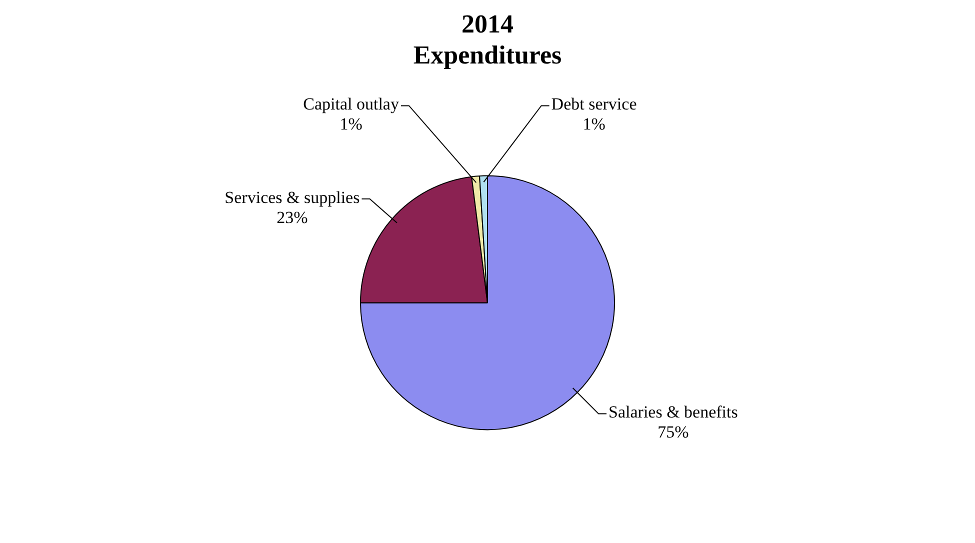 Image resolution: width=975 pixels, height=543 pixels. Describe the element at coordinates (292, 197) in the screenshot. I see `slice-label: Services & supplies` at that location.